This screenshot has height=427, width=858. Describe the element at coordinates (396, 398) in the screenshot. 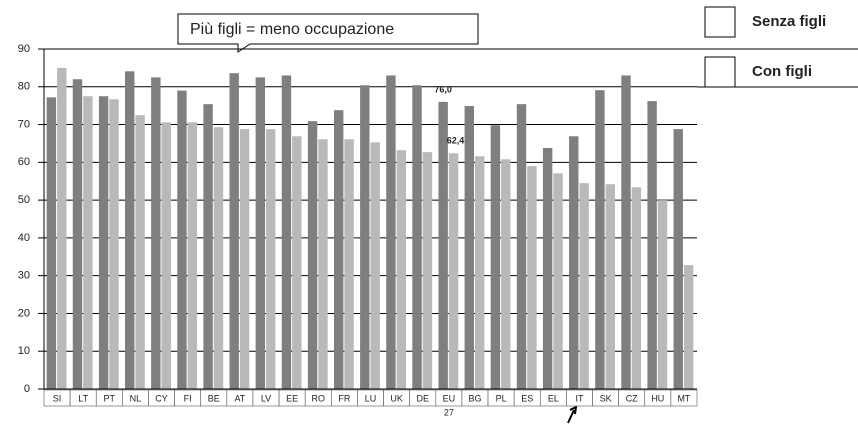

I see `x-tick-label: UK` at that location.